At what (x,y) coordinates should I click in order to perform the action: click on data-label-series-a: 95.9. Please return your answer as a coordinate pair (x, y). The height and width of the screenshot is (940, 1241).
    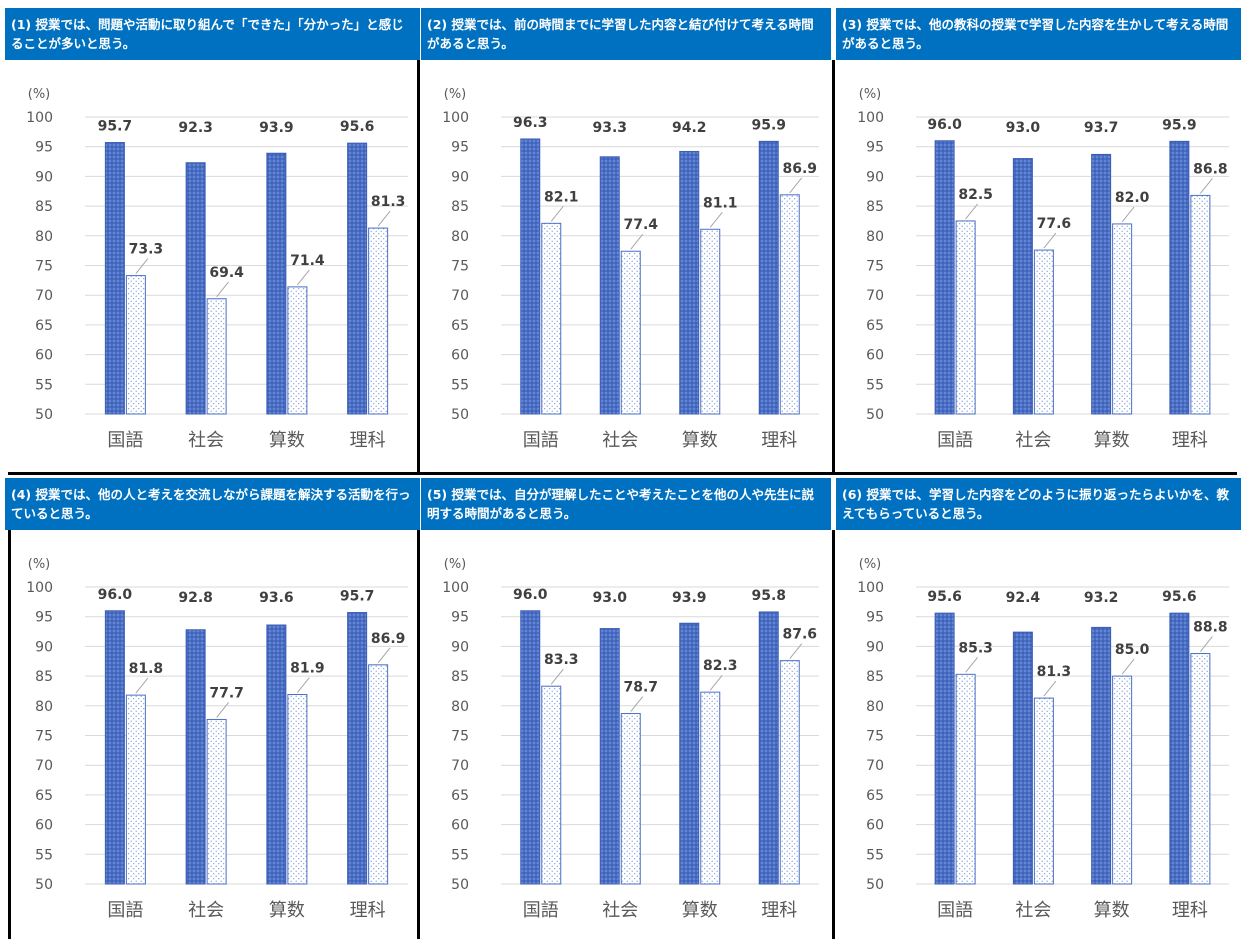
    Looking at the image, I should click on (768, 125).